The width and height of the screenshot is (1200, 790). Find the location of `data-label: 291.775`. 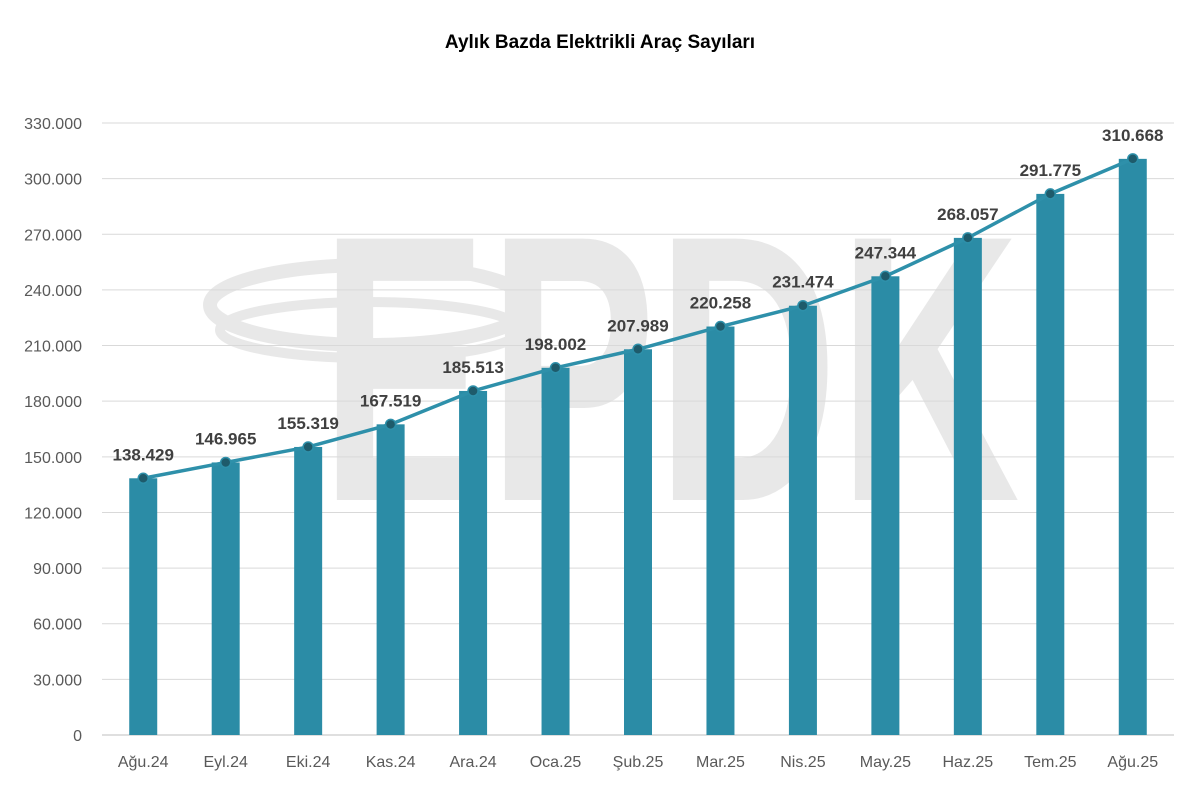

data-label: 291.775 is located at coordinates (1050, 170).